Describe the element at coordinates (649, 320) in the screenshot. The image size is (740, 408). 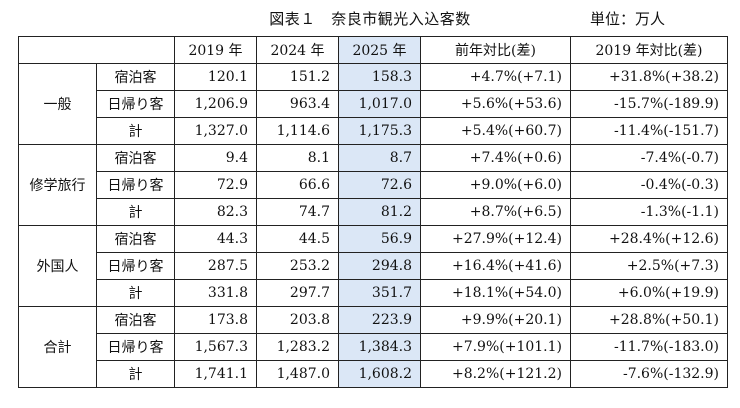
I see `vs2019-diff-cell: +28.8%(+50.1)` at that location.